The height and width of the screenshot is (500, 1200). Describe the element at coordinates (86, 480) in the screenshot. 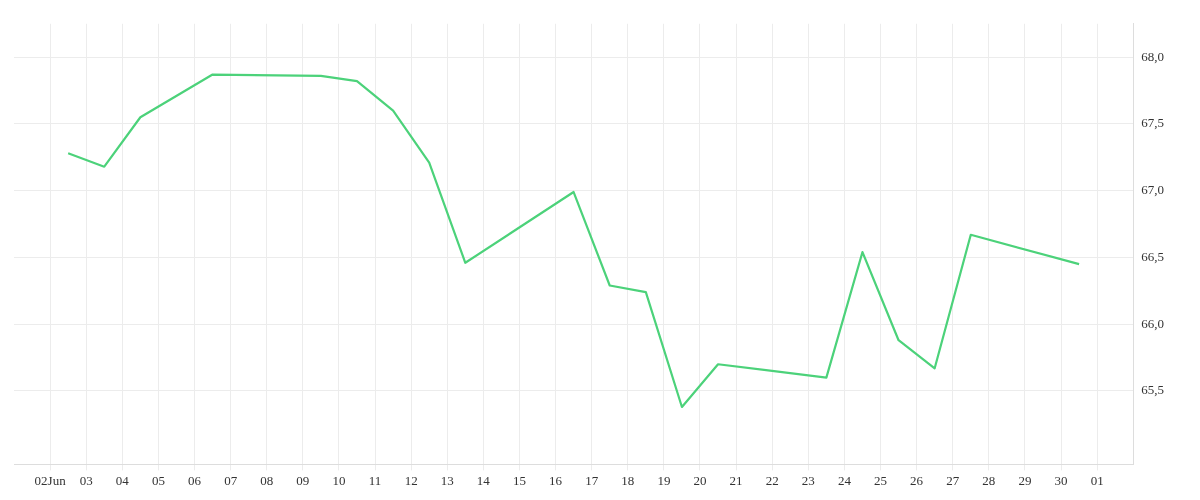

I see `x-tick-label: 03` at that location.